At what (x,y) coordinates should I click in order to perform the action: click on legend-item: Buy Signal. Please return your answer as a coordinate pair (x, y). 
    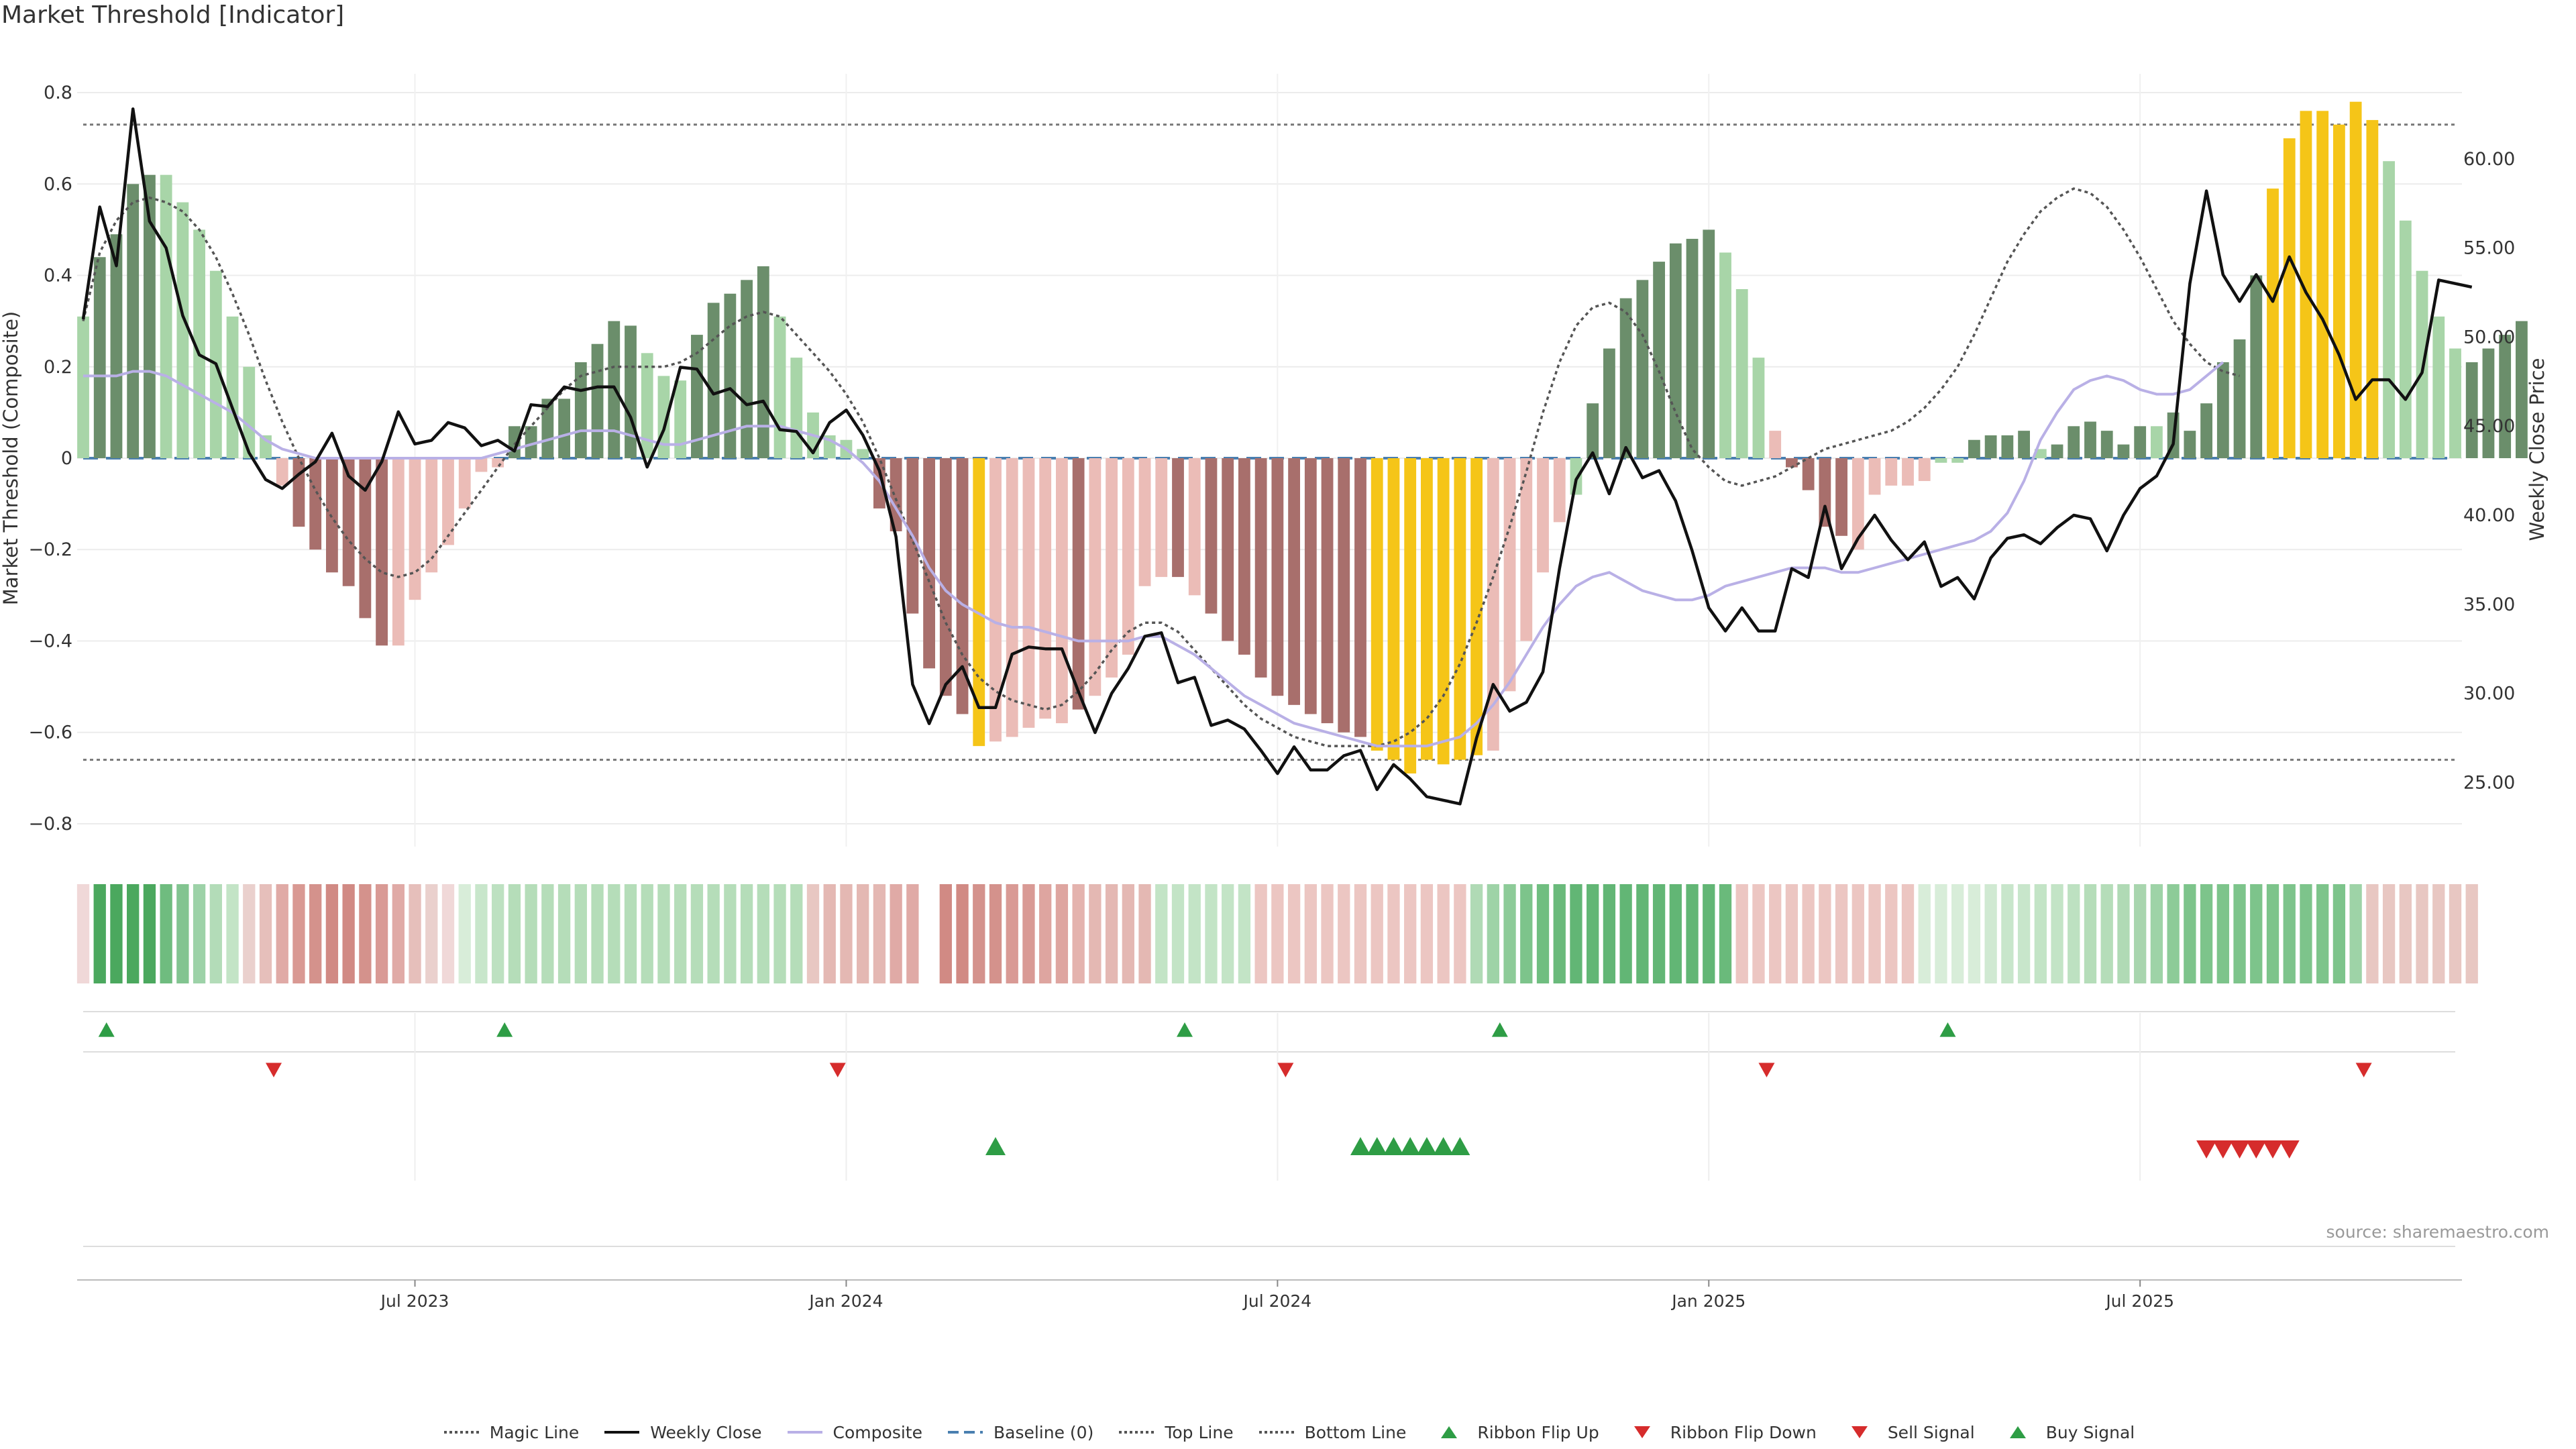
    Looking at the image, I should click on (2066, 1432).